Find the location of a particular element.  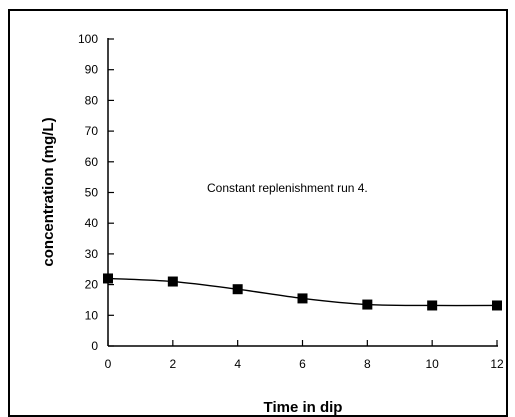

y-tick-label: 0 is located at coordinates (94, 346).